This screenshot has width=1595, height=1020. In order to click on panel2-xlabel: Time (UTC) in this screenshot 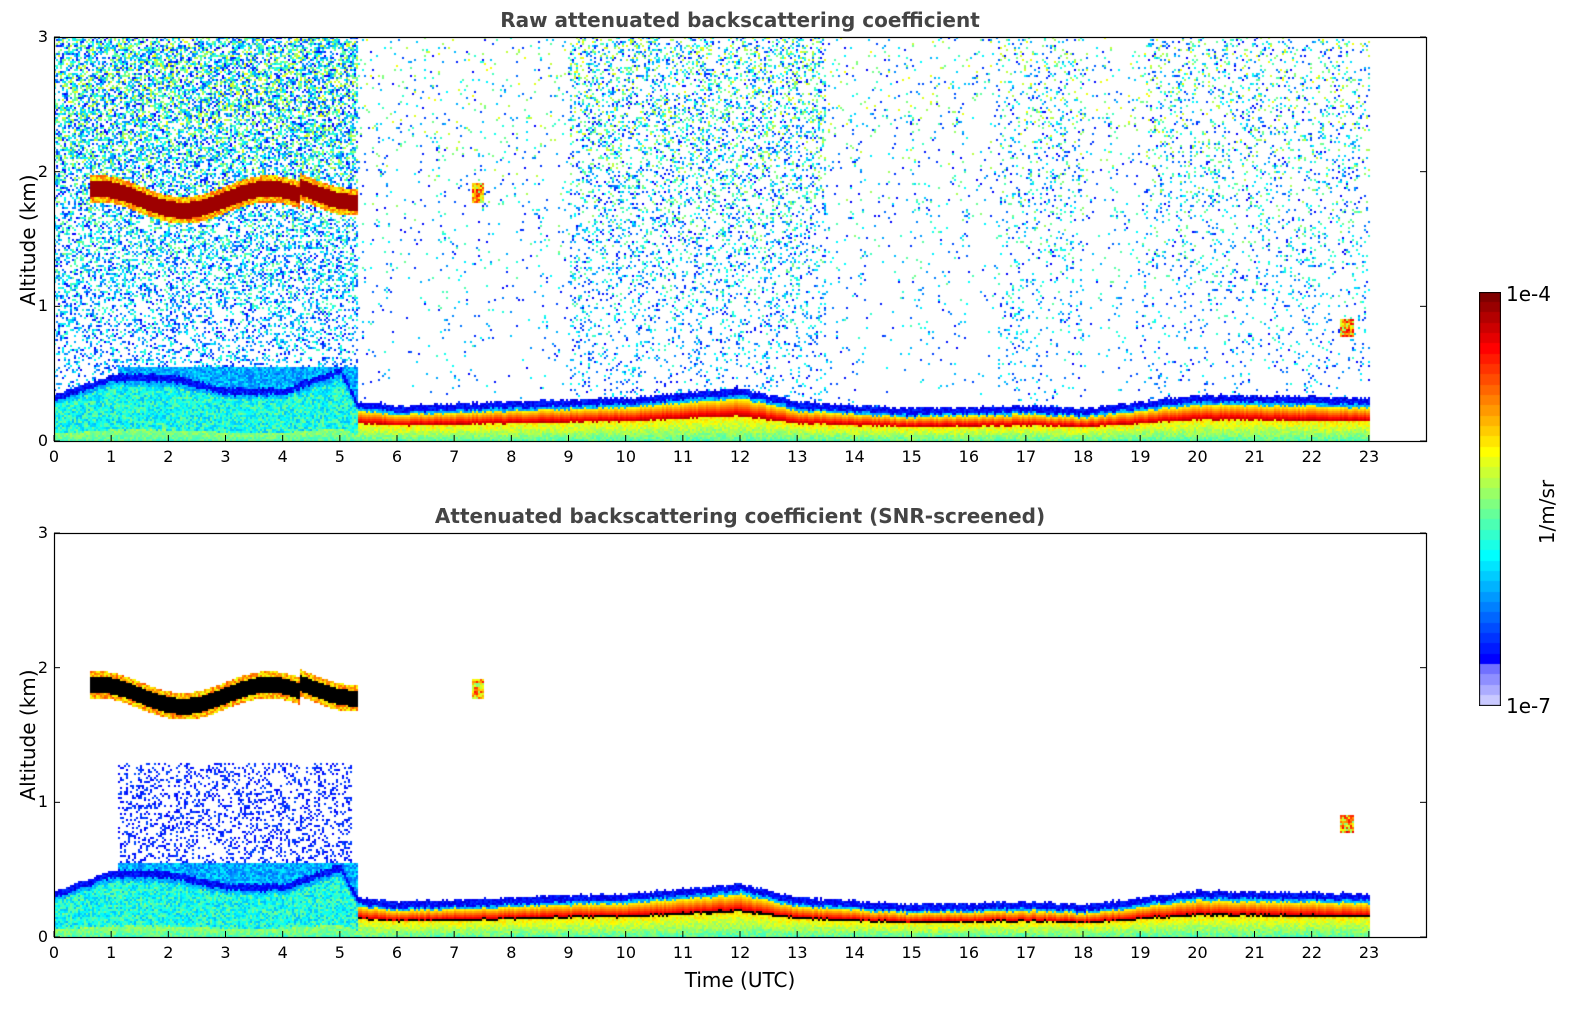, I will do `click(740, 980)`.